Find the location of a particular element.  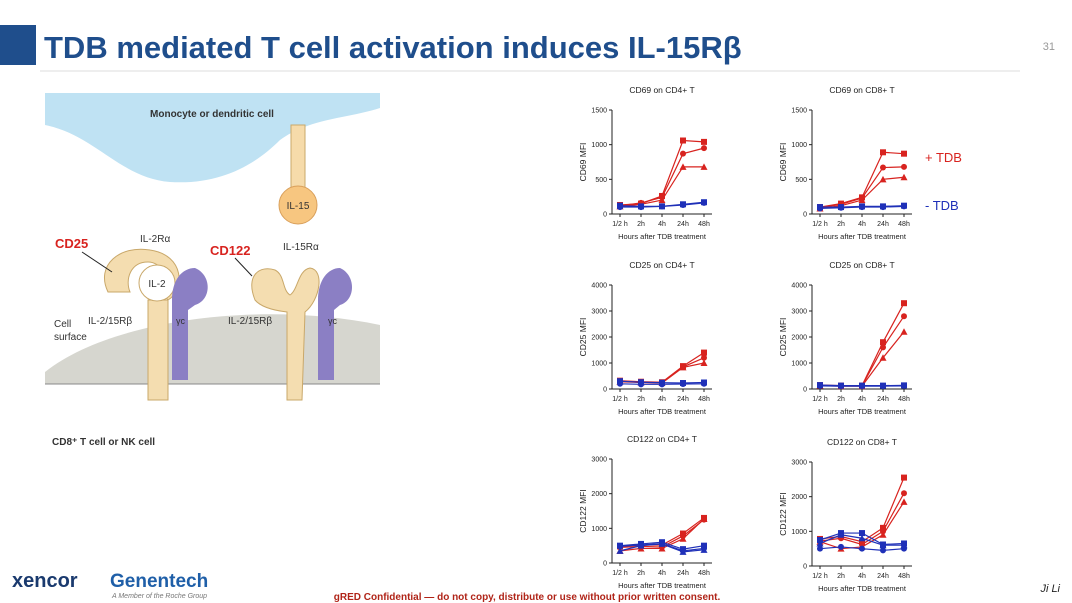

x-tick-label: 2h is located at coordinates (841, 224).